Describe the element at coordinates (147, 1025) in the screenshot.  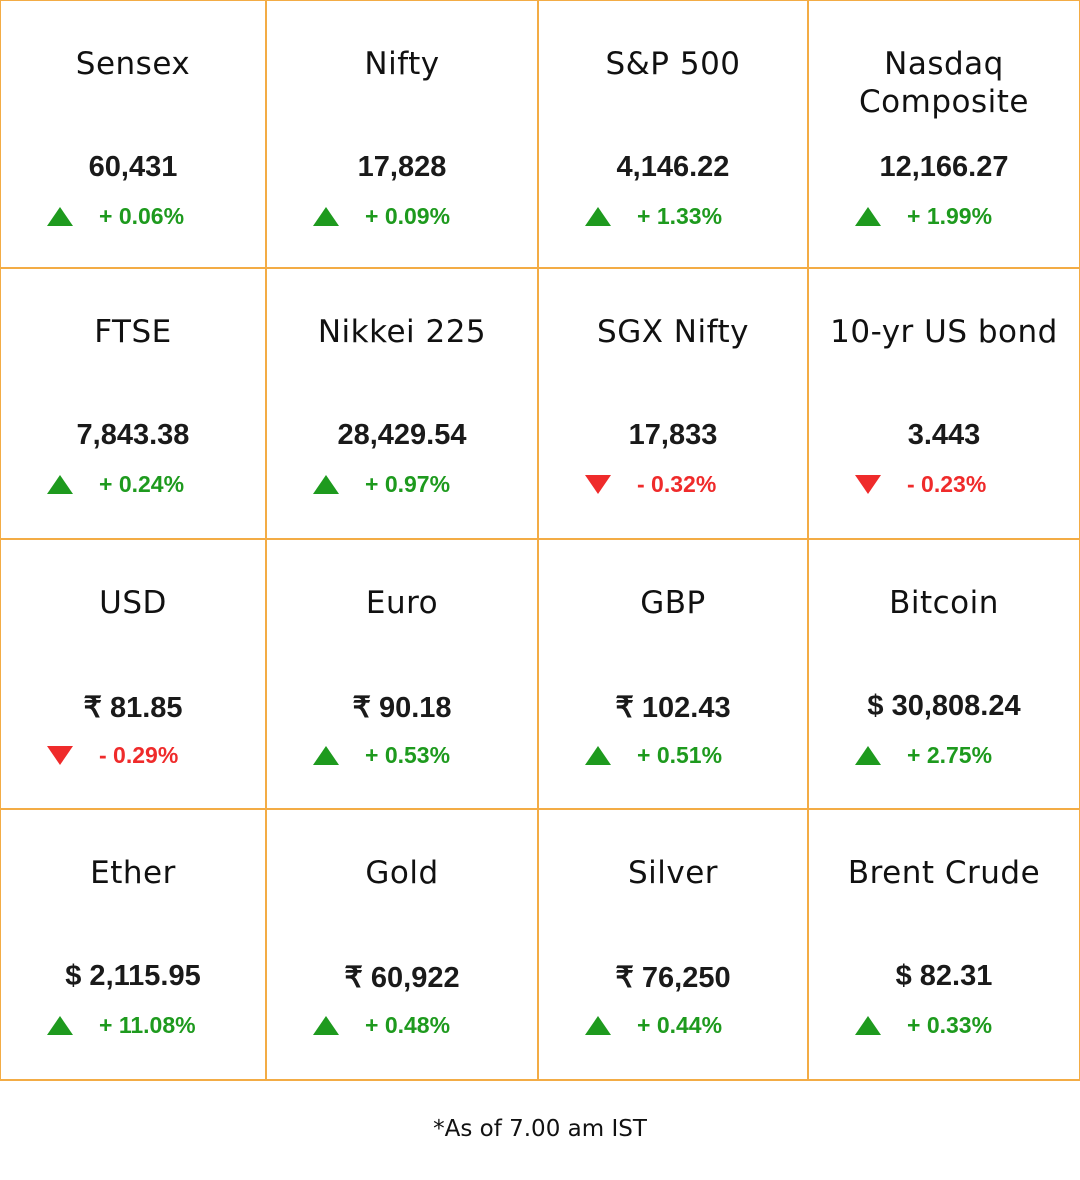
I see `tile-change: + 11.08%` at that location.